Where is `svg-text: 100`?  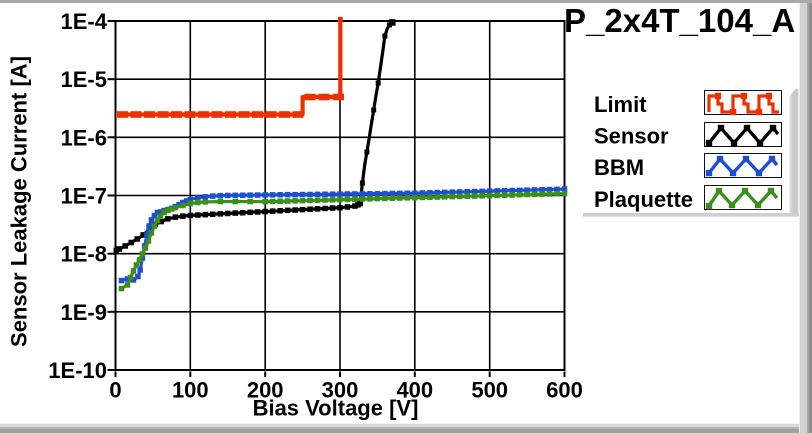
svg-text: 100 is located at coordinates (190, 390).